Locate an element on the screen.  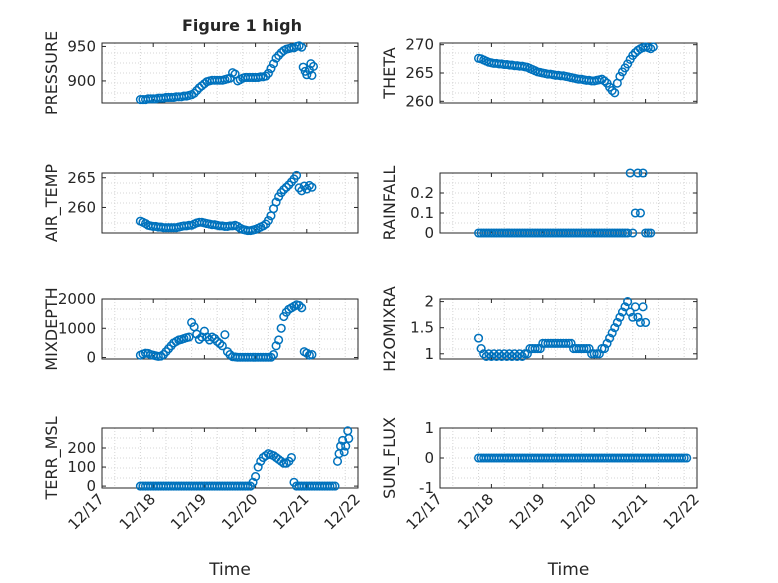
y-axis-label: TERR_MSL is located at coordinates (52, 458).